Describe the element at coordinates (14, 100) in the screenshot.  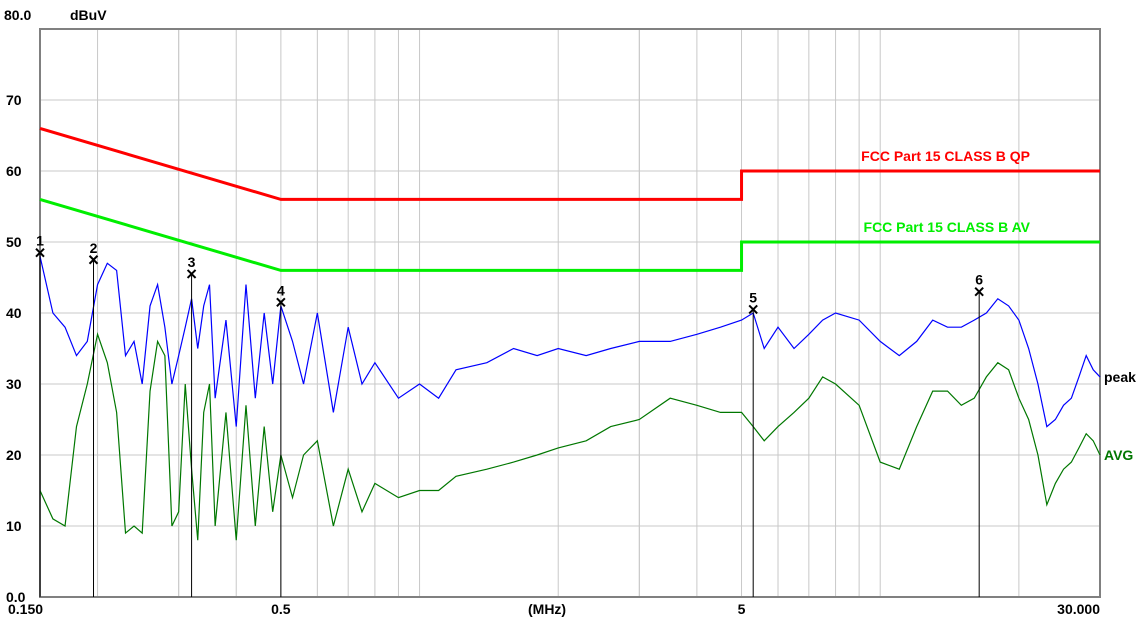
I see `y-tick-label: 70` at that location.